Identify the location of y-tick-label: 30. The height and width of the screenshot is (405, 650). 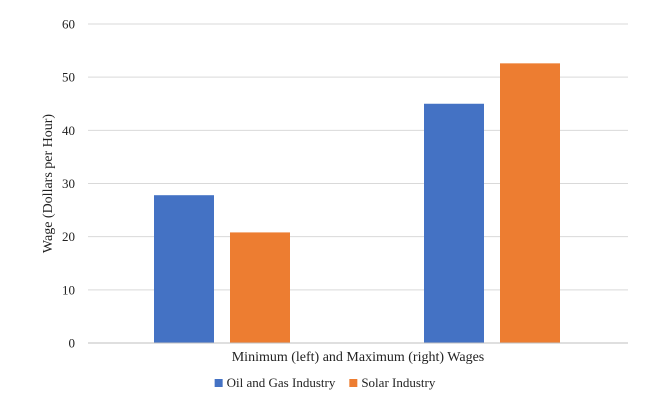
(68, 183).